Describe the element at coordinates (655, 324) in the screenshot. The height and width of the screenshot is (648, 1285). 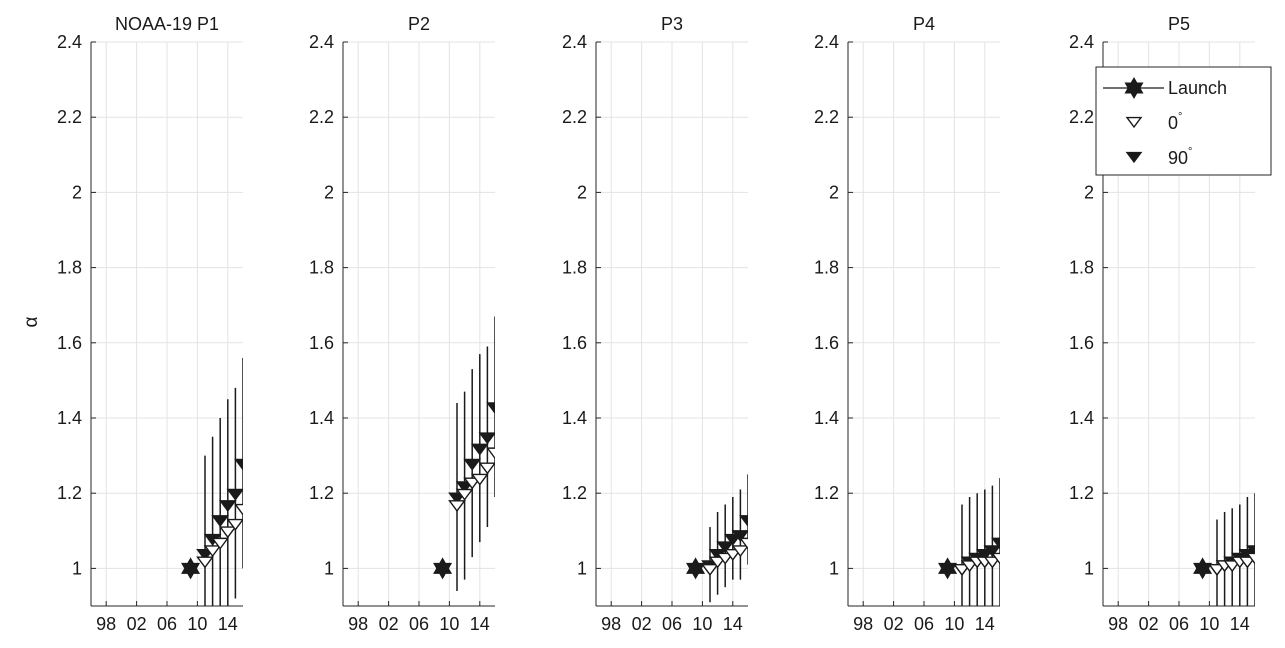
I see `panel-3: 1 1.2 1.4 1.6 1.8 2 2.2 2.4 98 02 06 10 14 P3` at that location.